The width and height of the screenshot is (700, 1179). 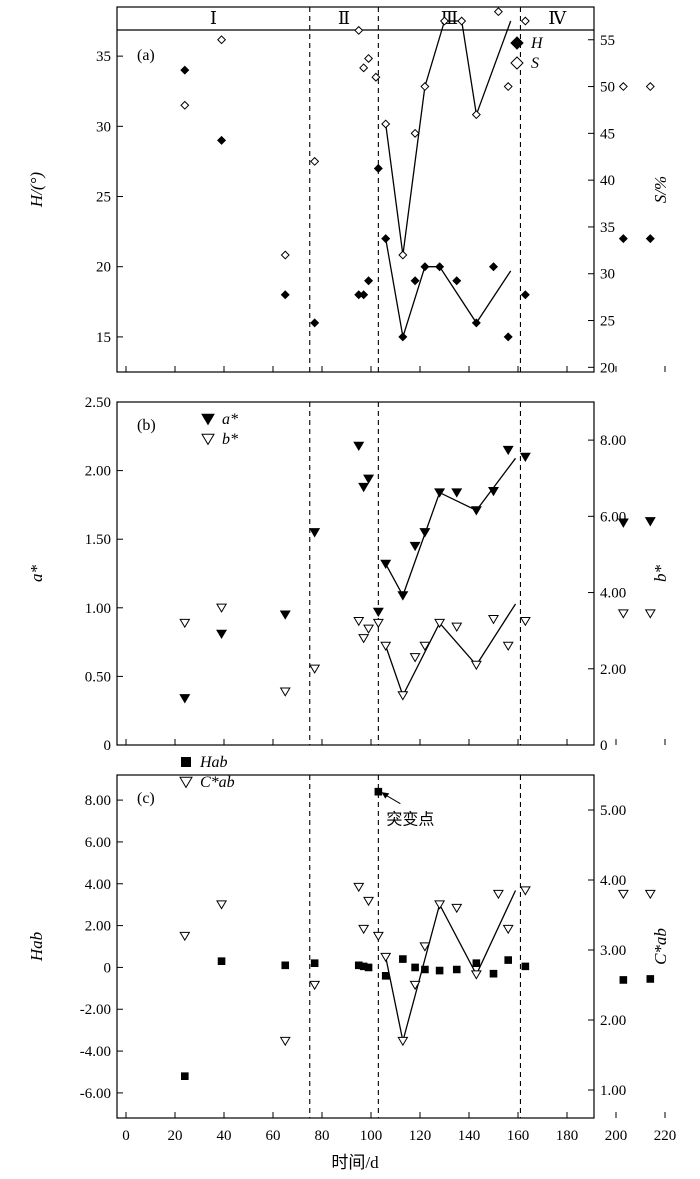 What do you see at coordinates (126, 1136) in the screenshot?
I see `x-tick-label: 0` at bounding box center [126, 1136].